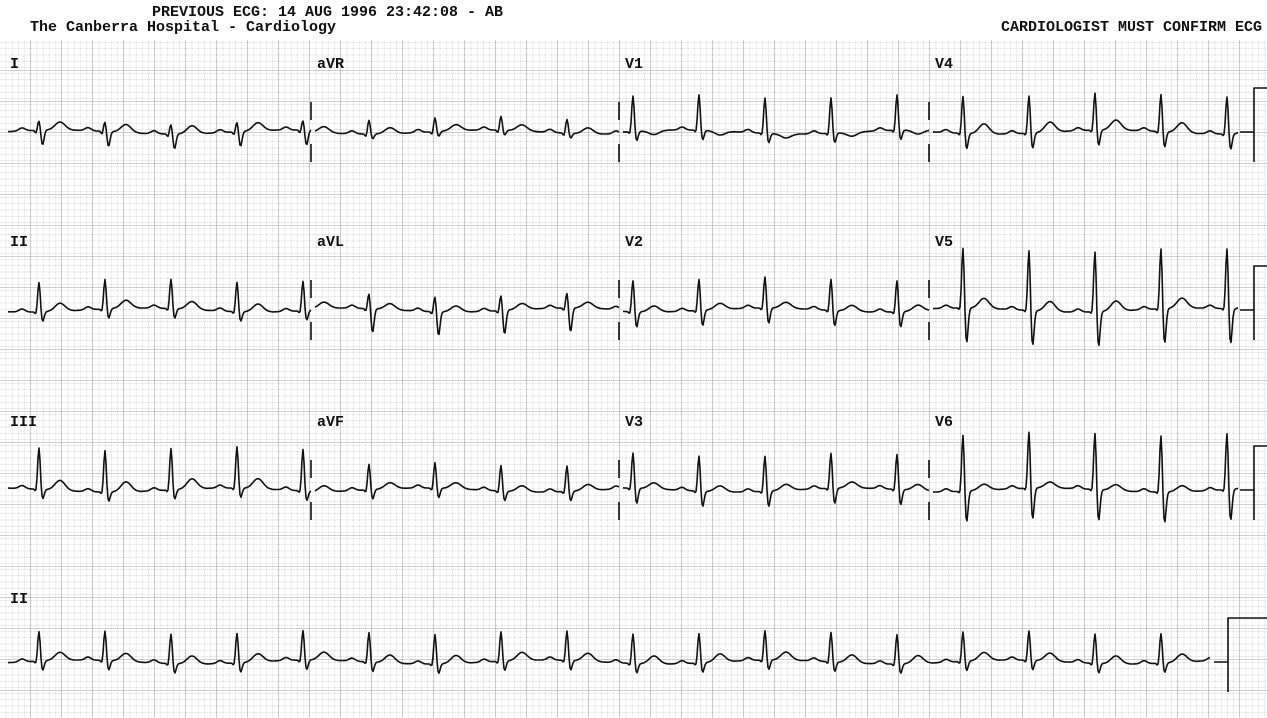  I want to click on lead-label: V6, so click(944, 422).